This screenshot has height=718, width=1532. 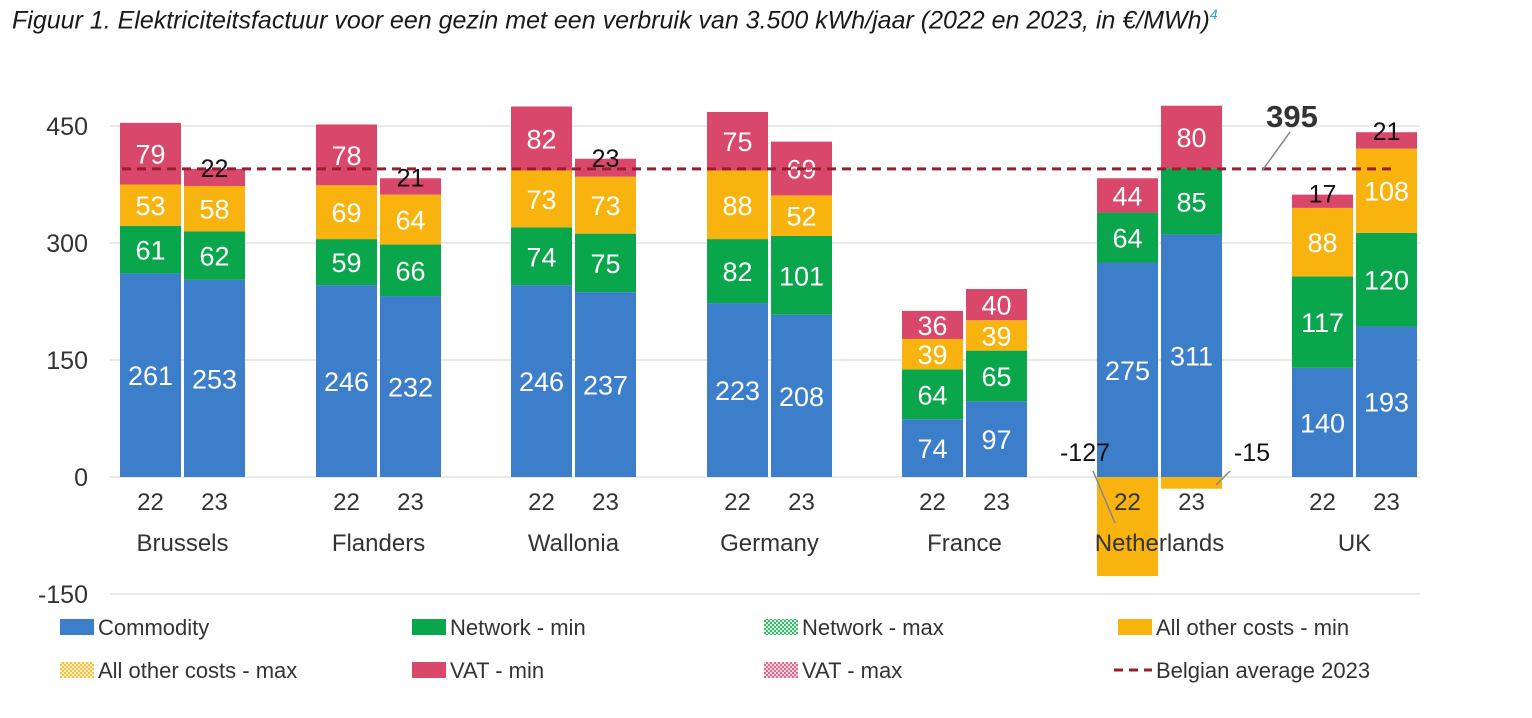 I want to click on legend-label: Network - max, so click(x=873, y=627).